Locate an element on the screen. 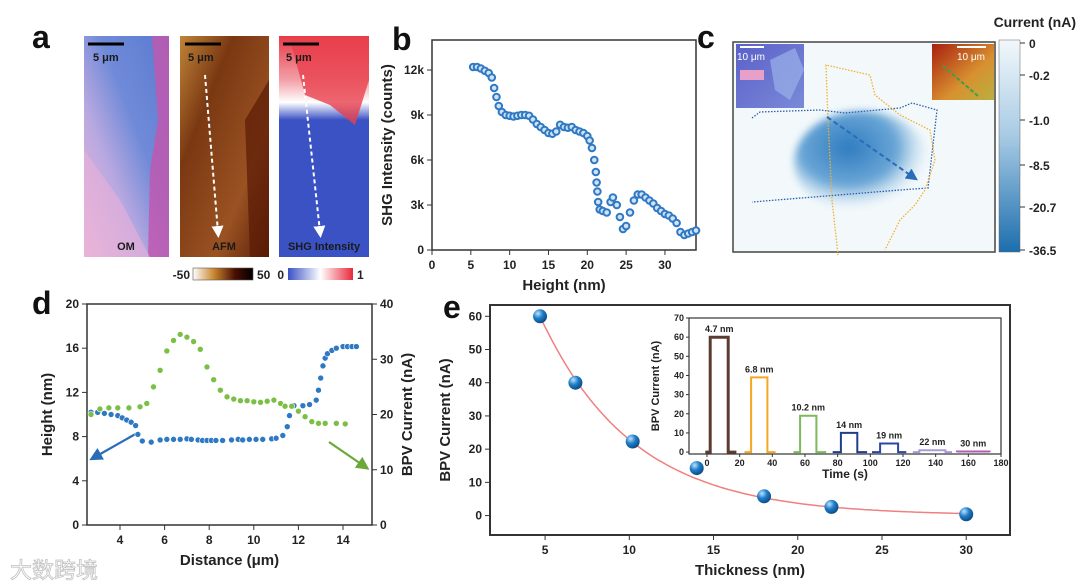  x-tick-label: 100 is located at coordinates (870, 463).